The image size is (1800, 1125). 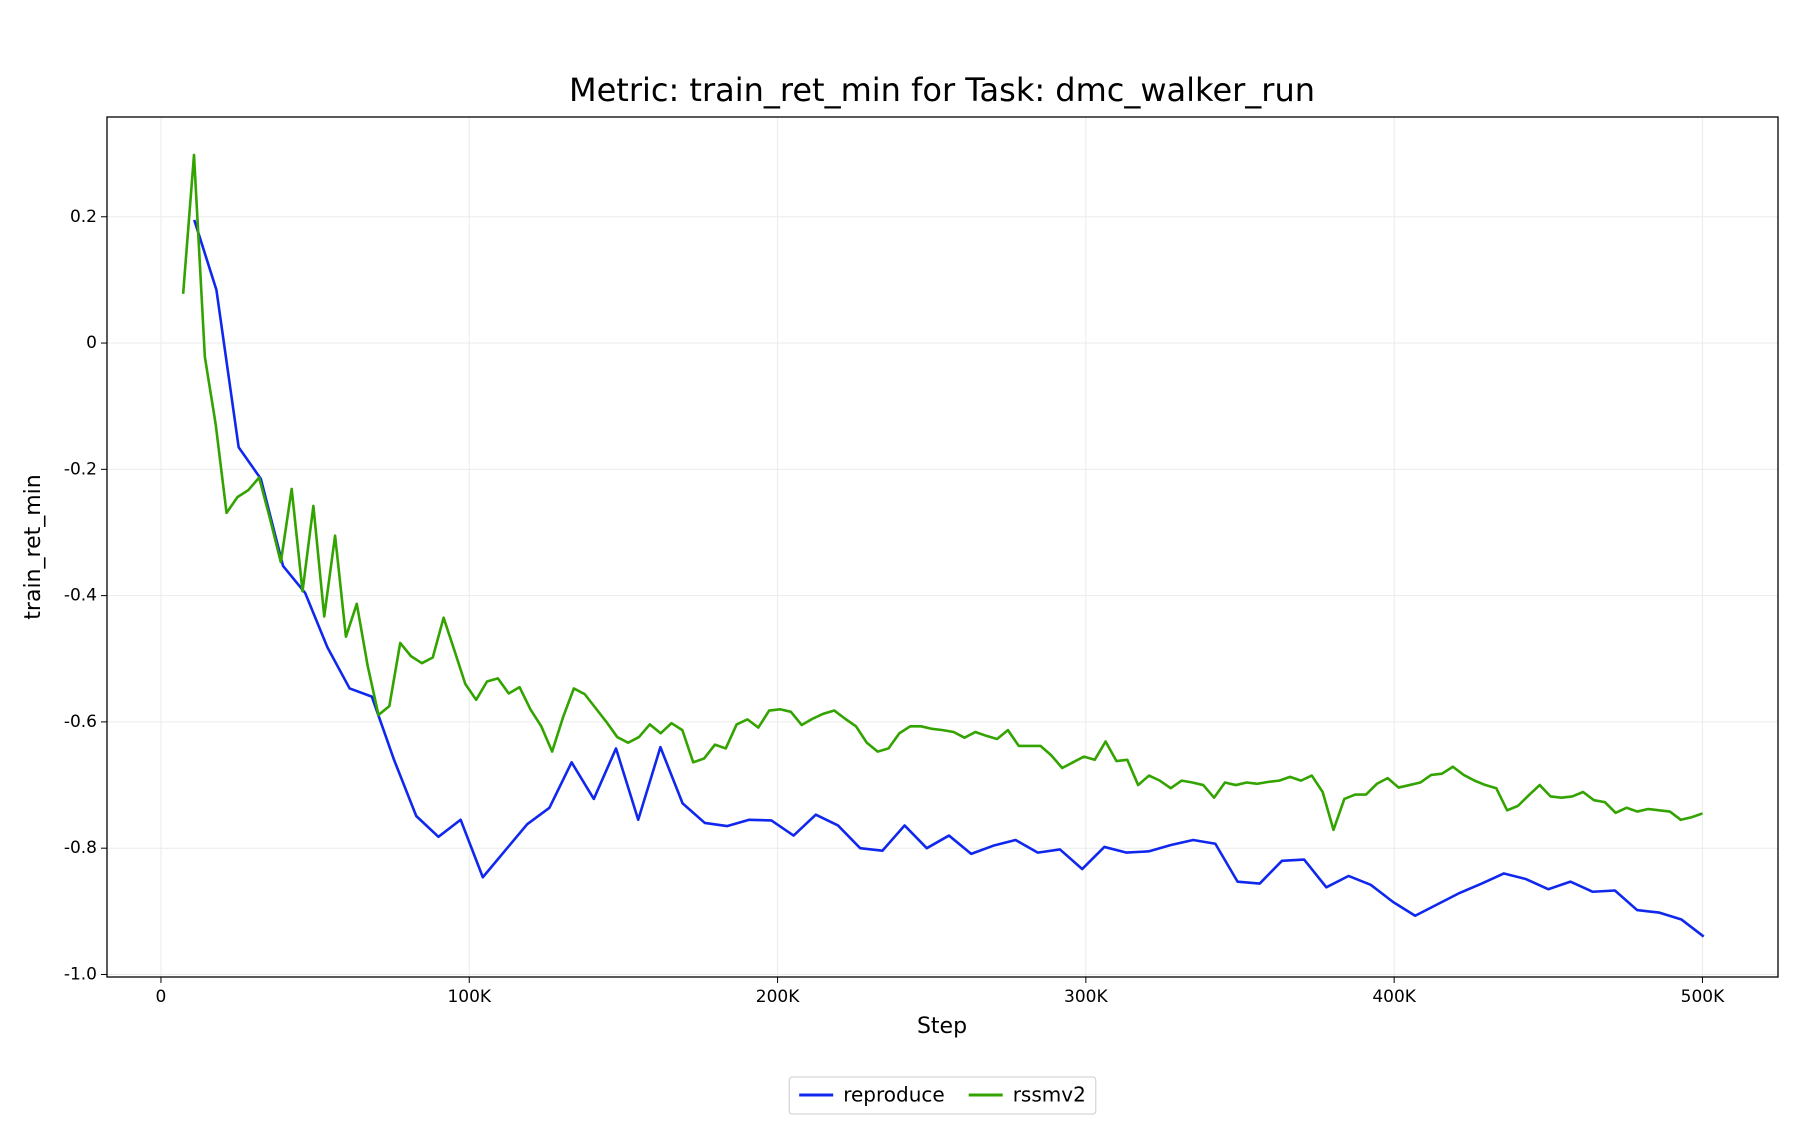 What do you see at coordinates (942, 1026) in the screenshot?
I see `x-axis-label: Step` at bounding box center [942, 1026].